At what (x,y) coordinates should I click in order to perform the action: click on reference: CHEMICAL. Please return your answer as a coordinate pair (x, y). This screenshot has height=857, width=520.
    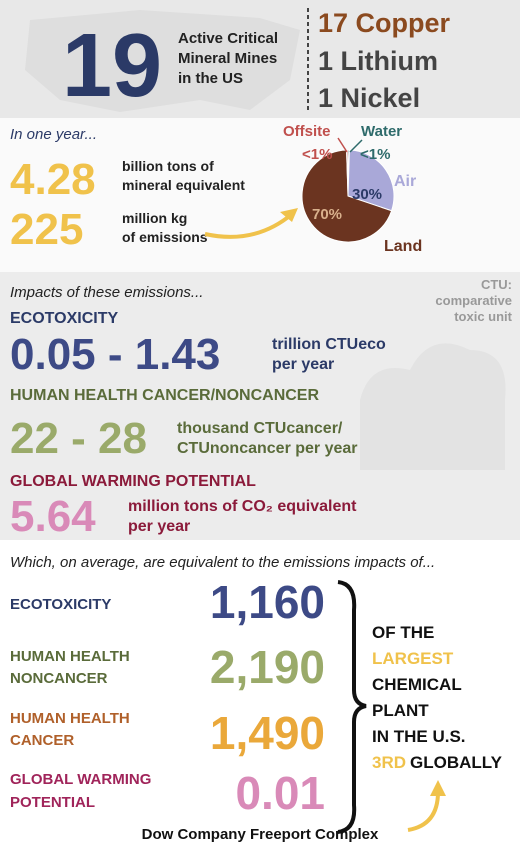
    Looking at the image, I should click on (417, 684).